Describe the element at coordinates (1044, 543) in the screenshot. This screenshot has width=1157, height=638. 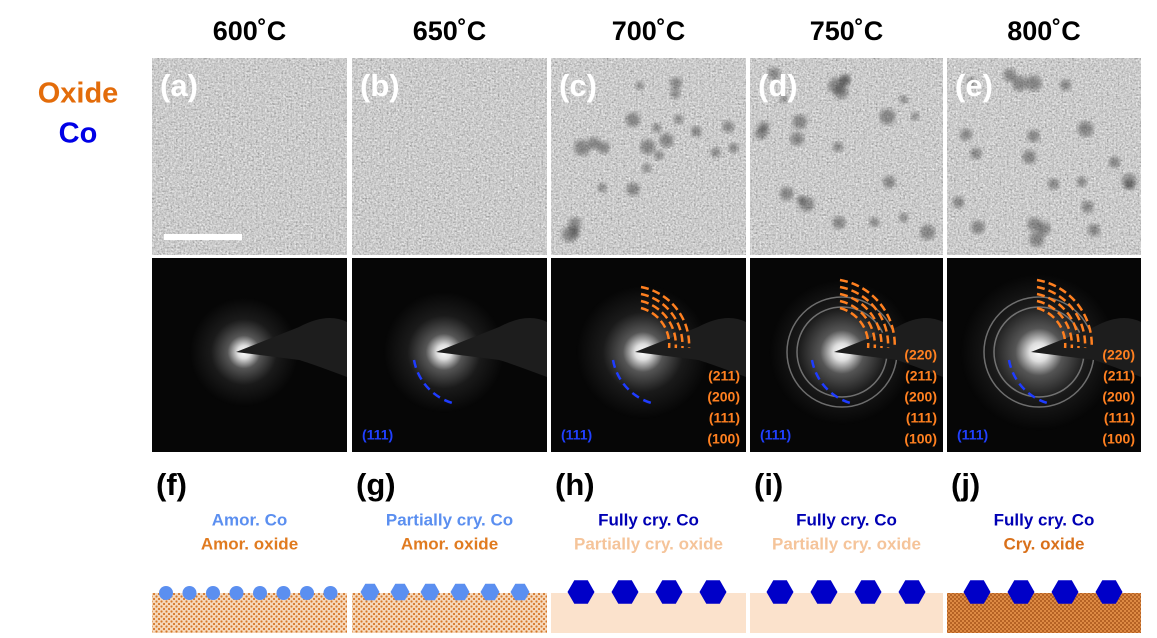
I see `oxide-state: Cry. oxide` at that location.